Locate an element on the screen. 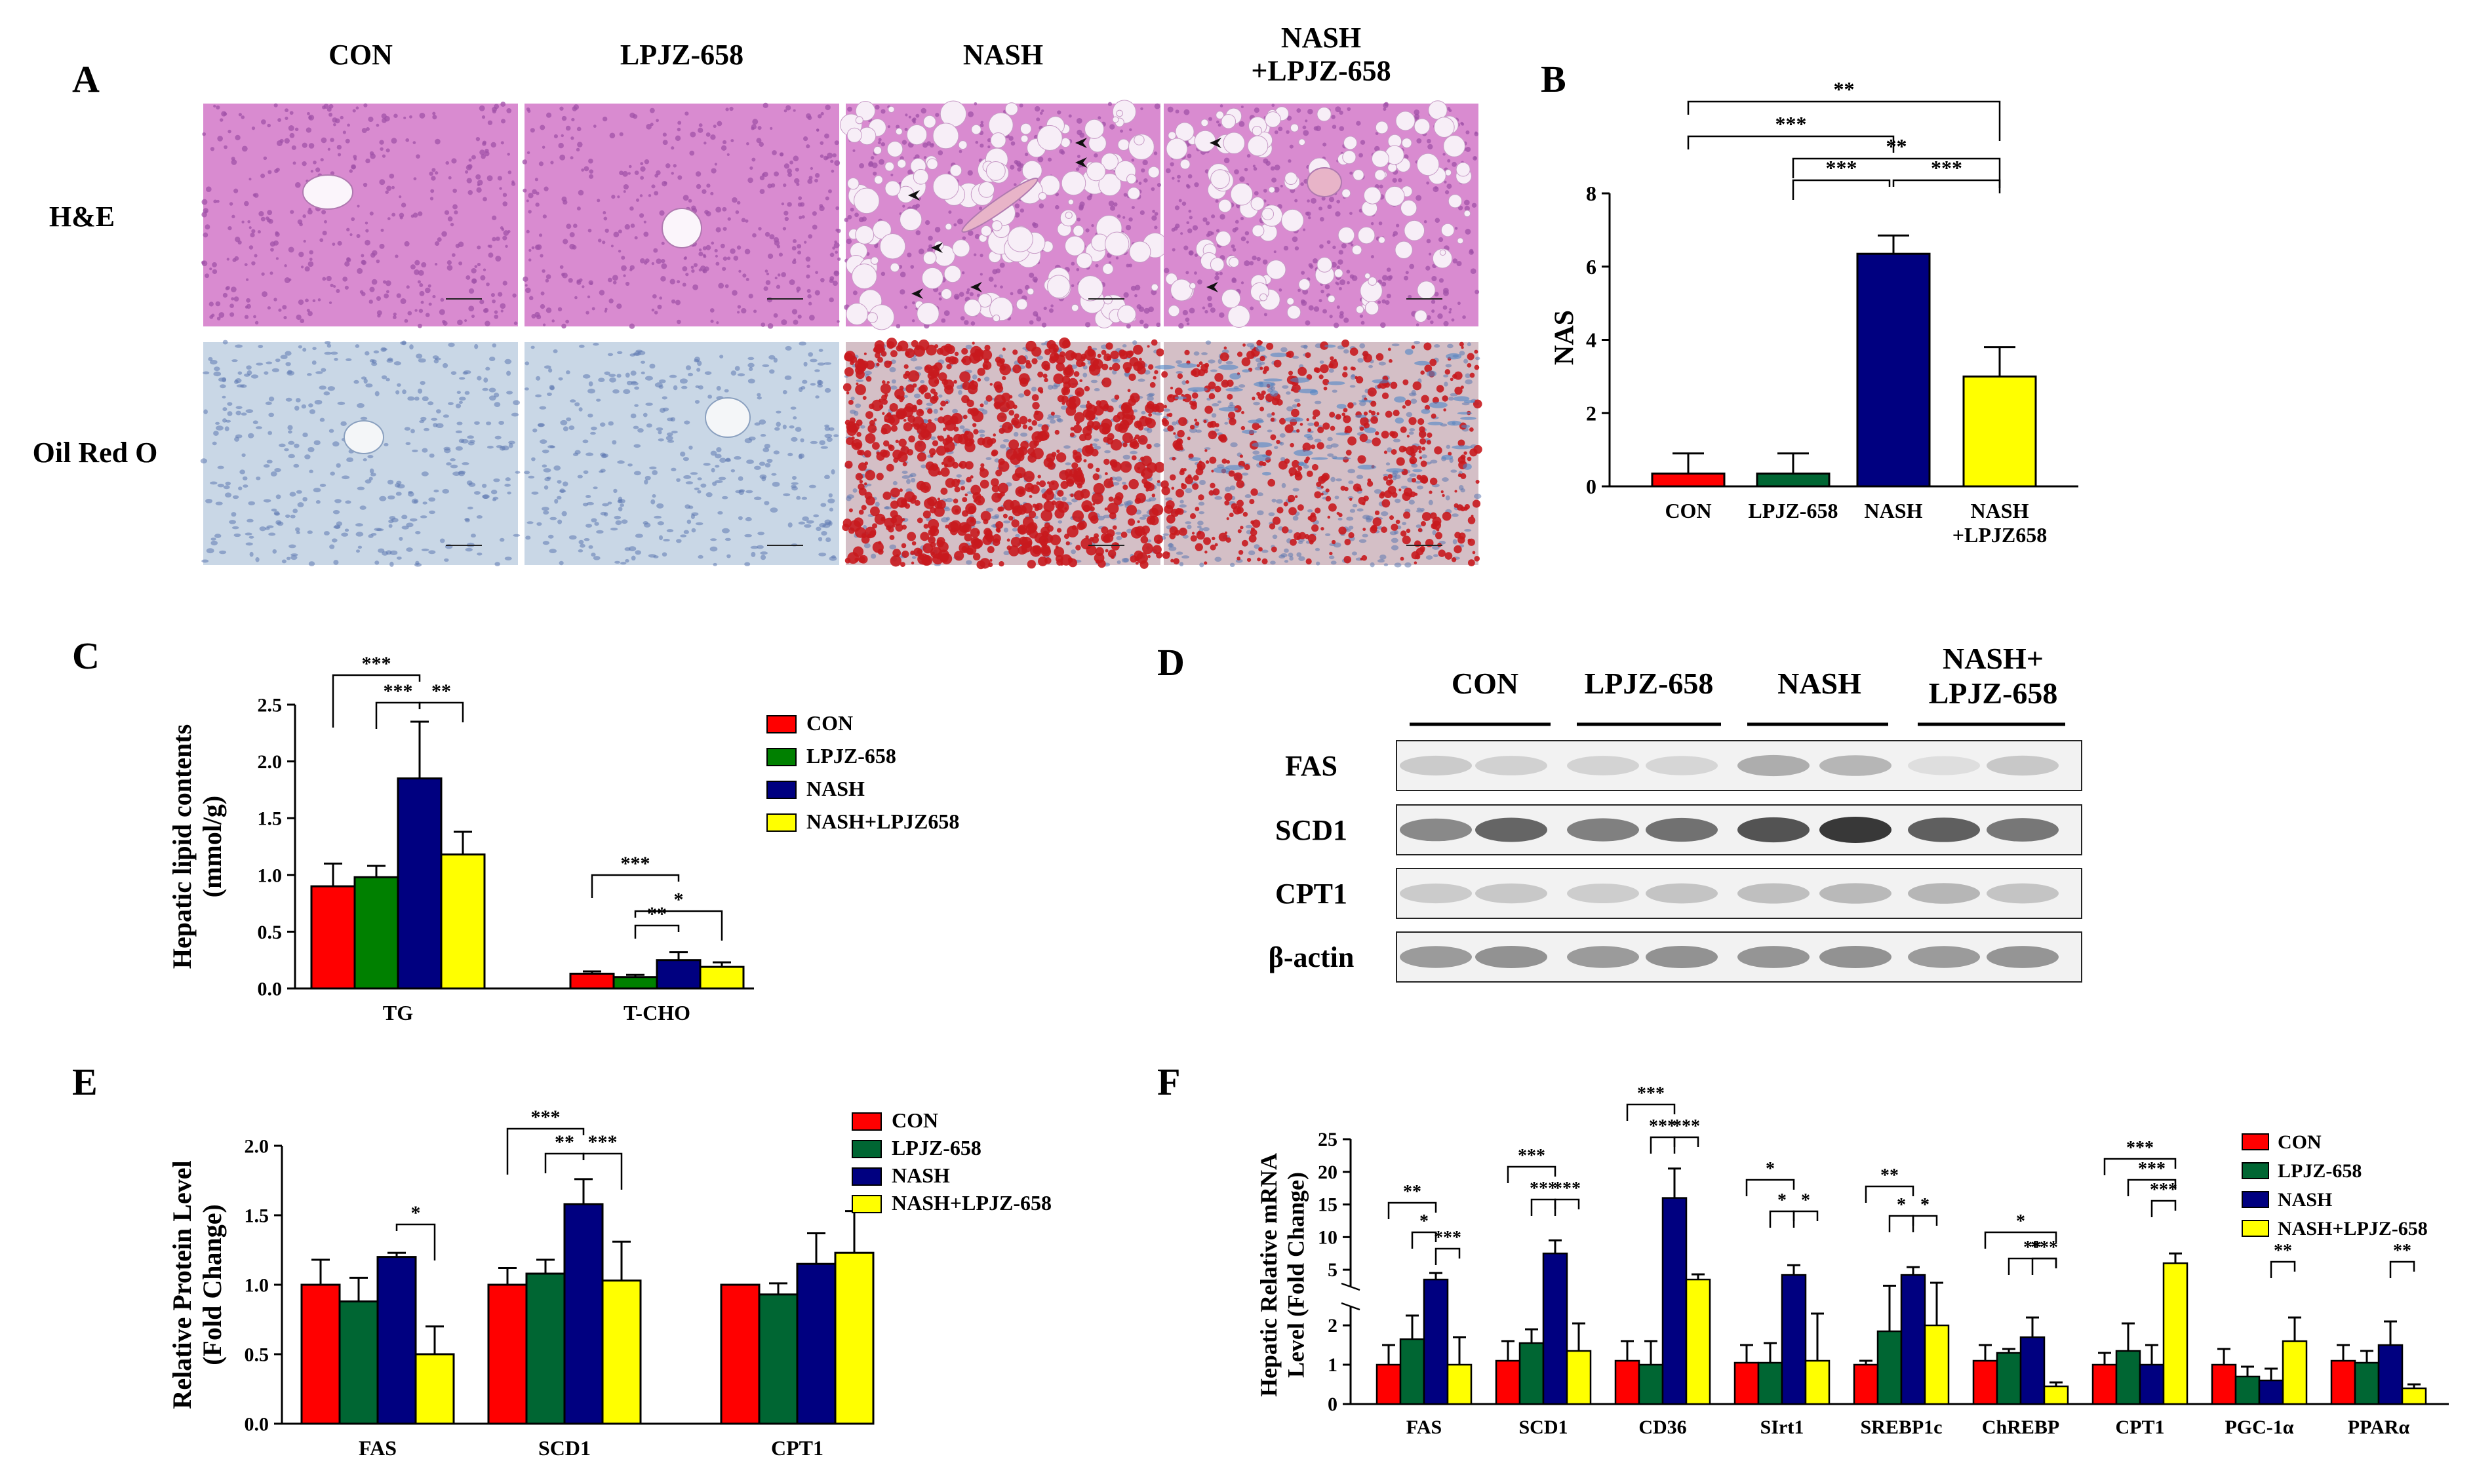  blot-strip is located at coordinates (1739, 830).